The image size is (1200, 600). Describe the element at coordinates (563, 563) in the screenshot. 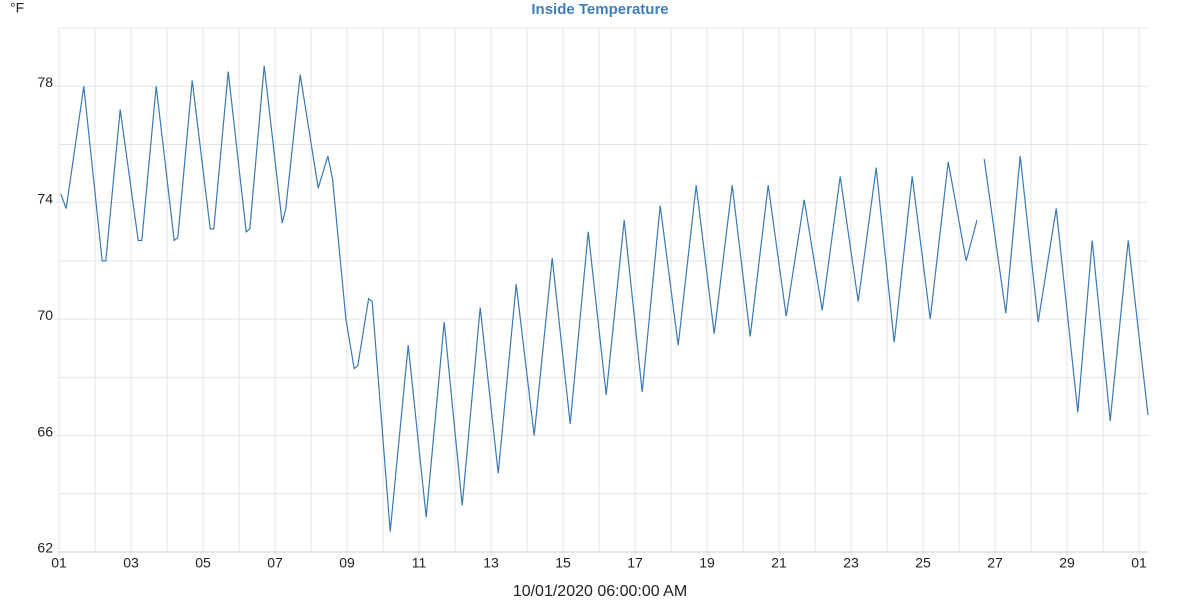

I see `x-tick-label: 15` at that location.